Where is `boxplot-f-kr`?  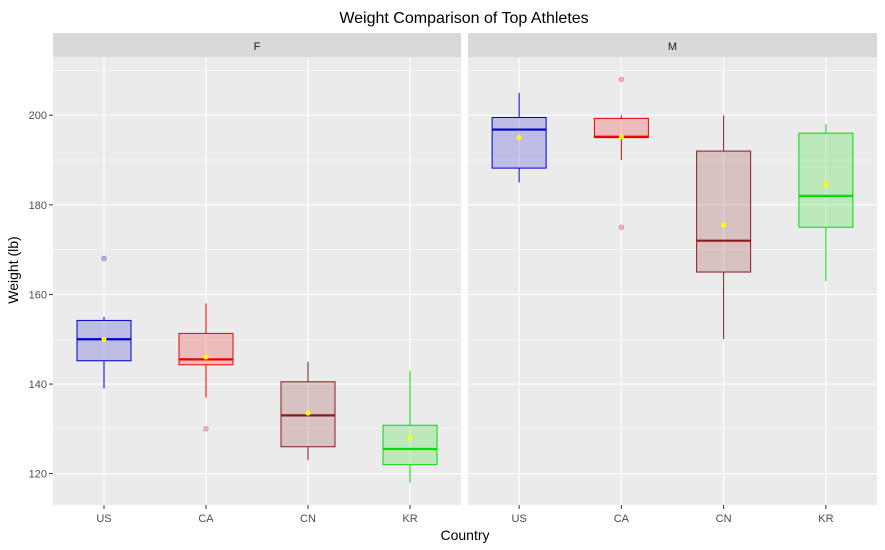 boxplot-f-kr is located at coordinates (410, 426).